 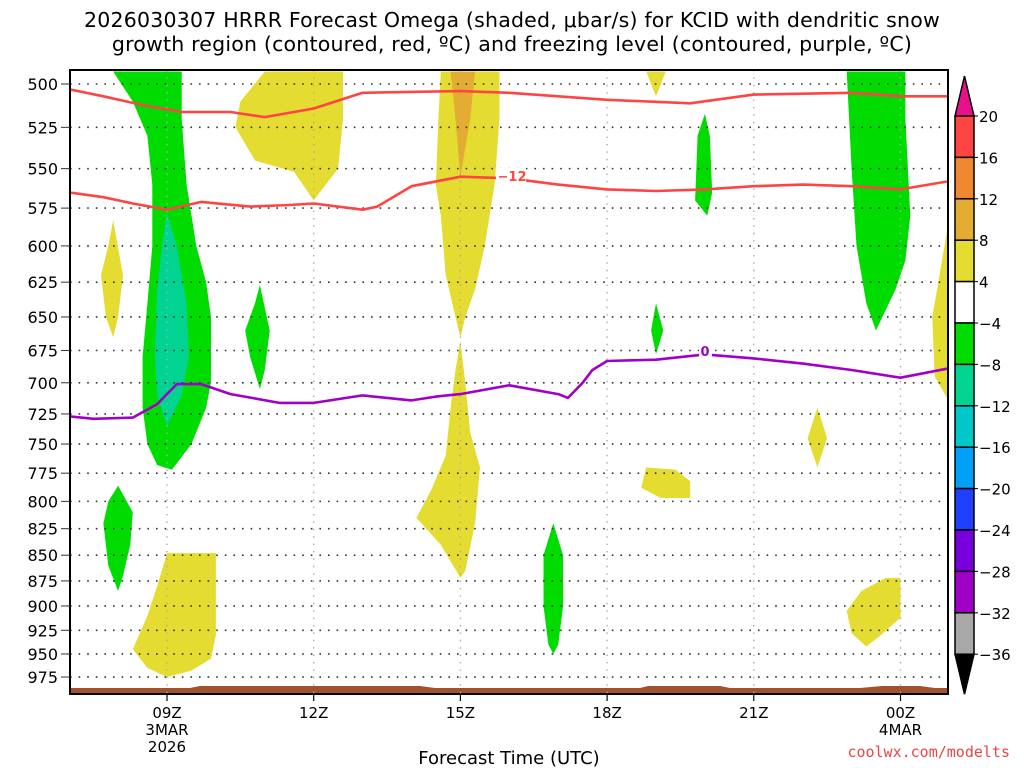 What do you see at coordinates (995, 407) in the screenshot?
I see `colorbar-label: −12` at bounding box center [995, 407].